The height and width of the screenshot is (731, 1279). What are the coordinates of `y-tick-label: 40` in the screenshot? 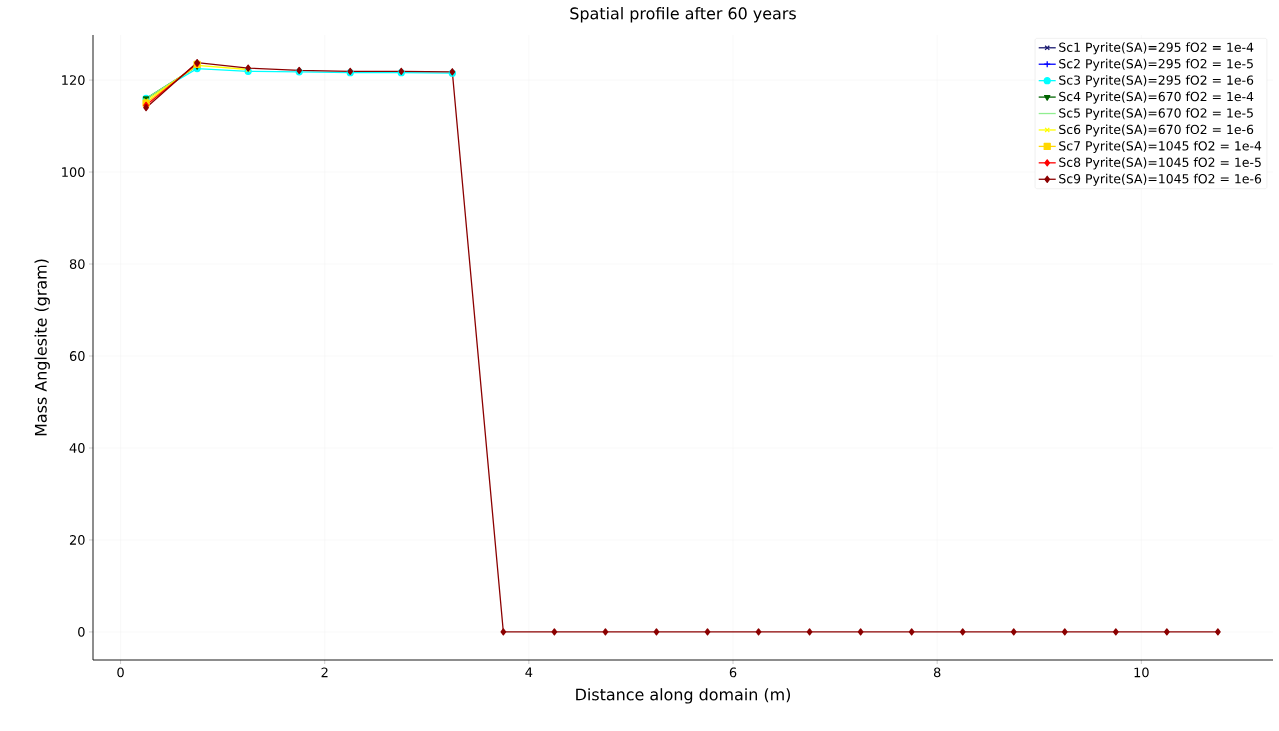 It's located at (77, 448).